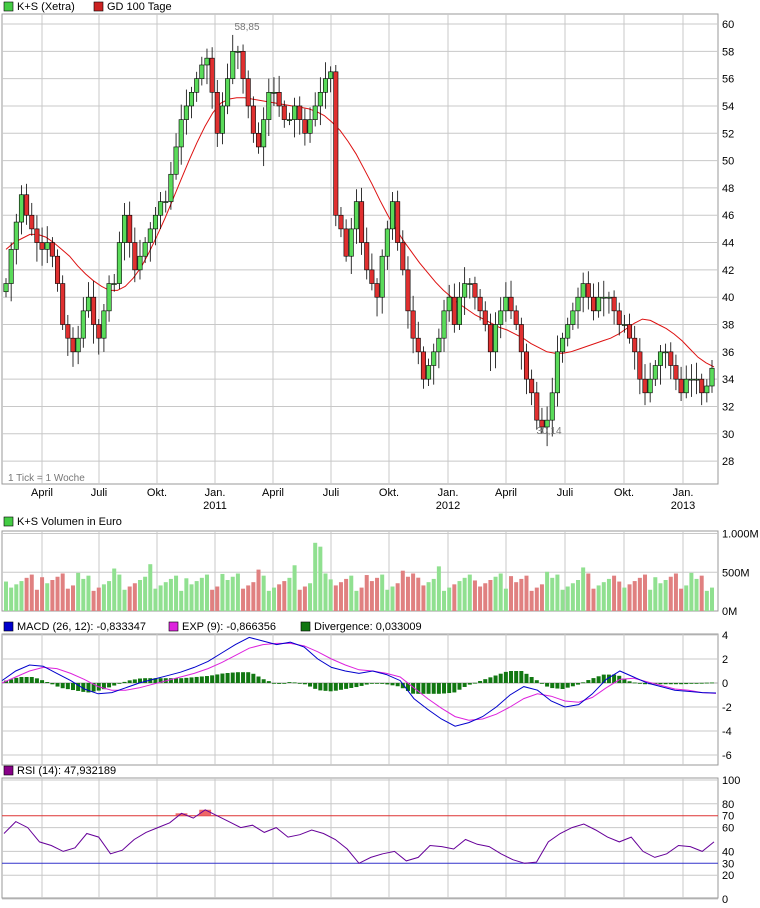 This screenshot has width=760, height=908. What do you see at coordinates (728, 435) in the screenshot?
I see `y-tick-label: 30` at bounding box center [728, 435].